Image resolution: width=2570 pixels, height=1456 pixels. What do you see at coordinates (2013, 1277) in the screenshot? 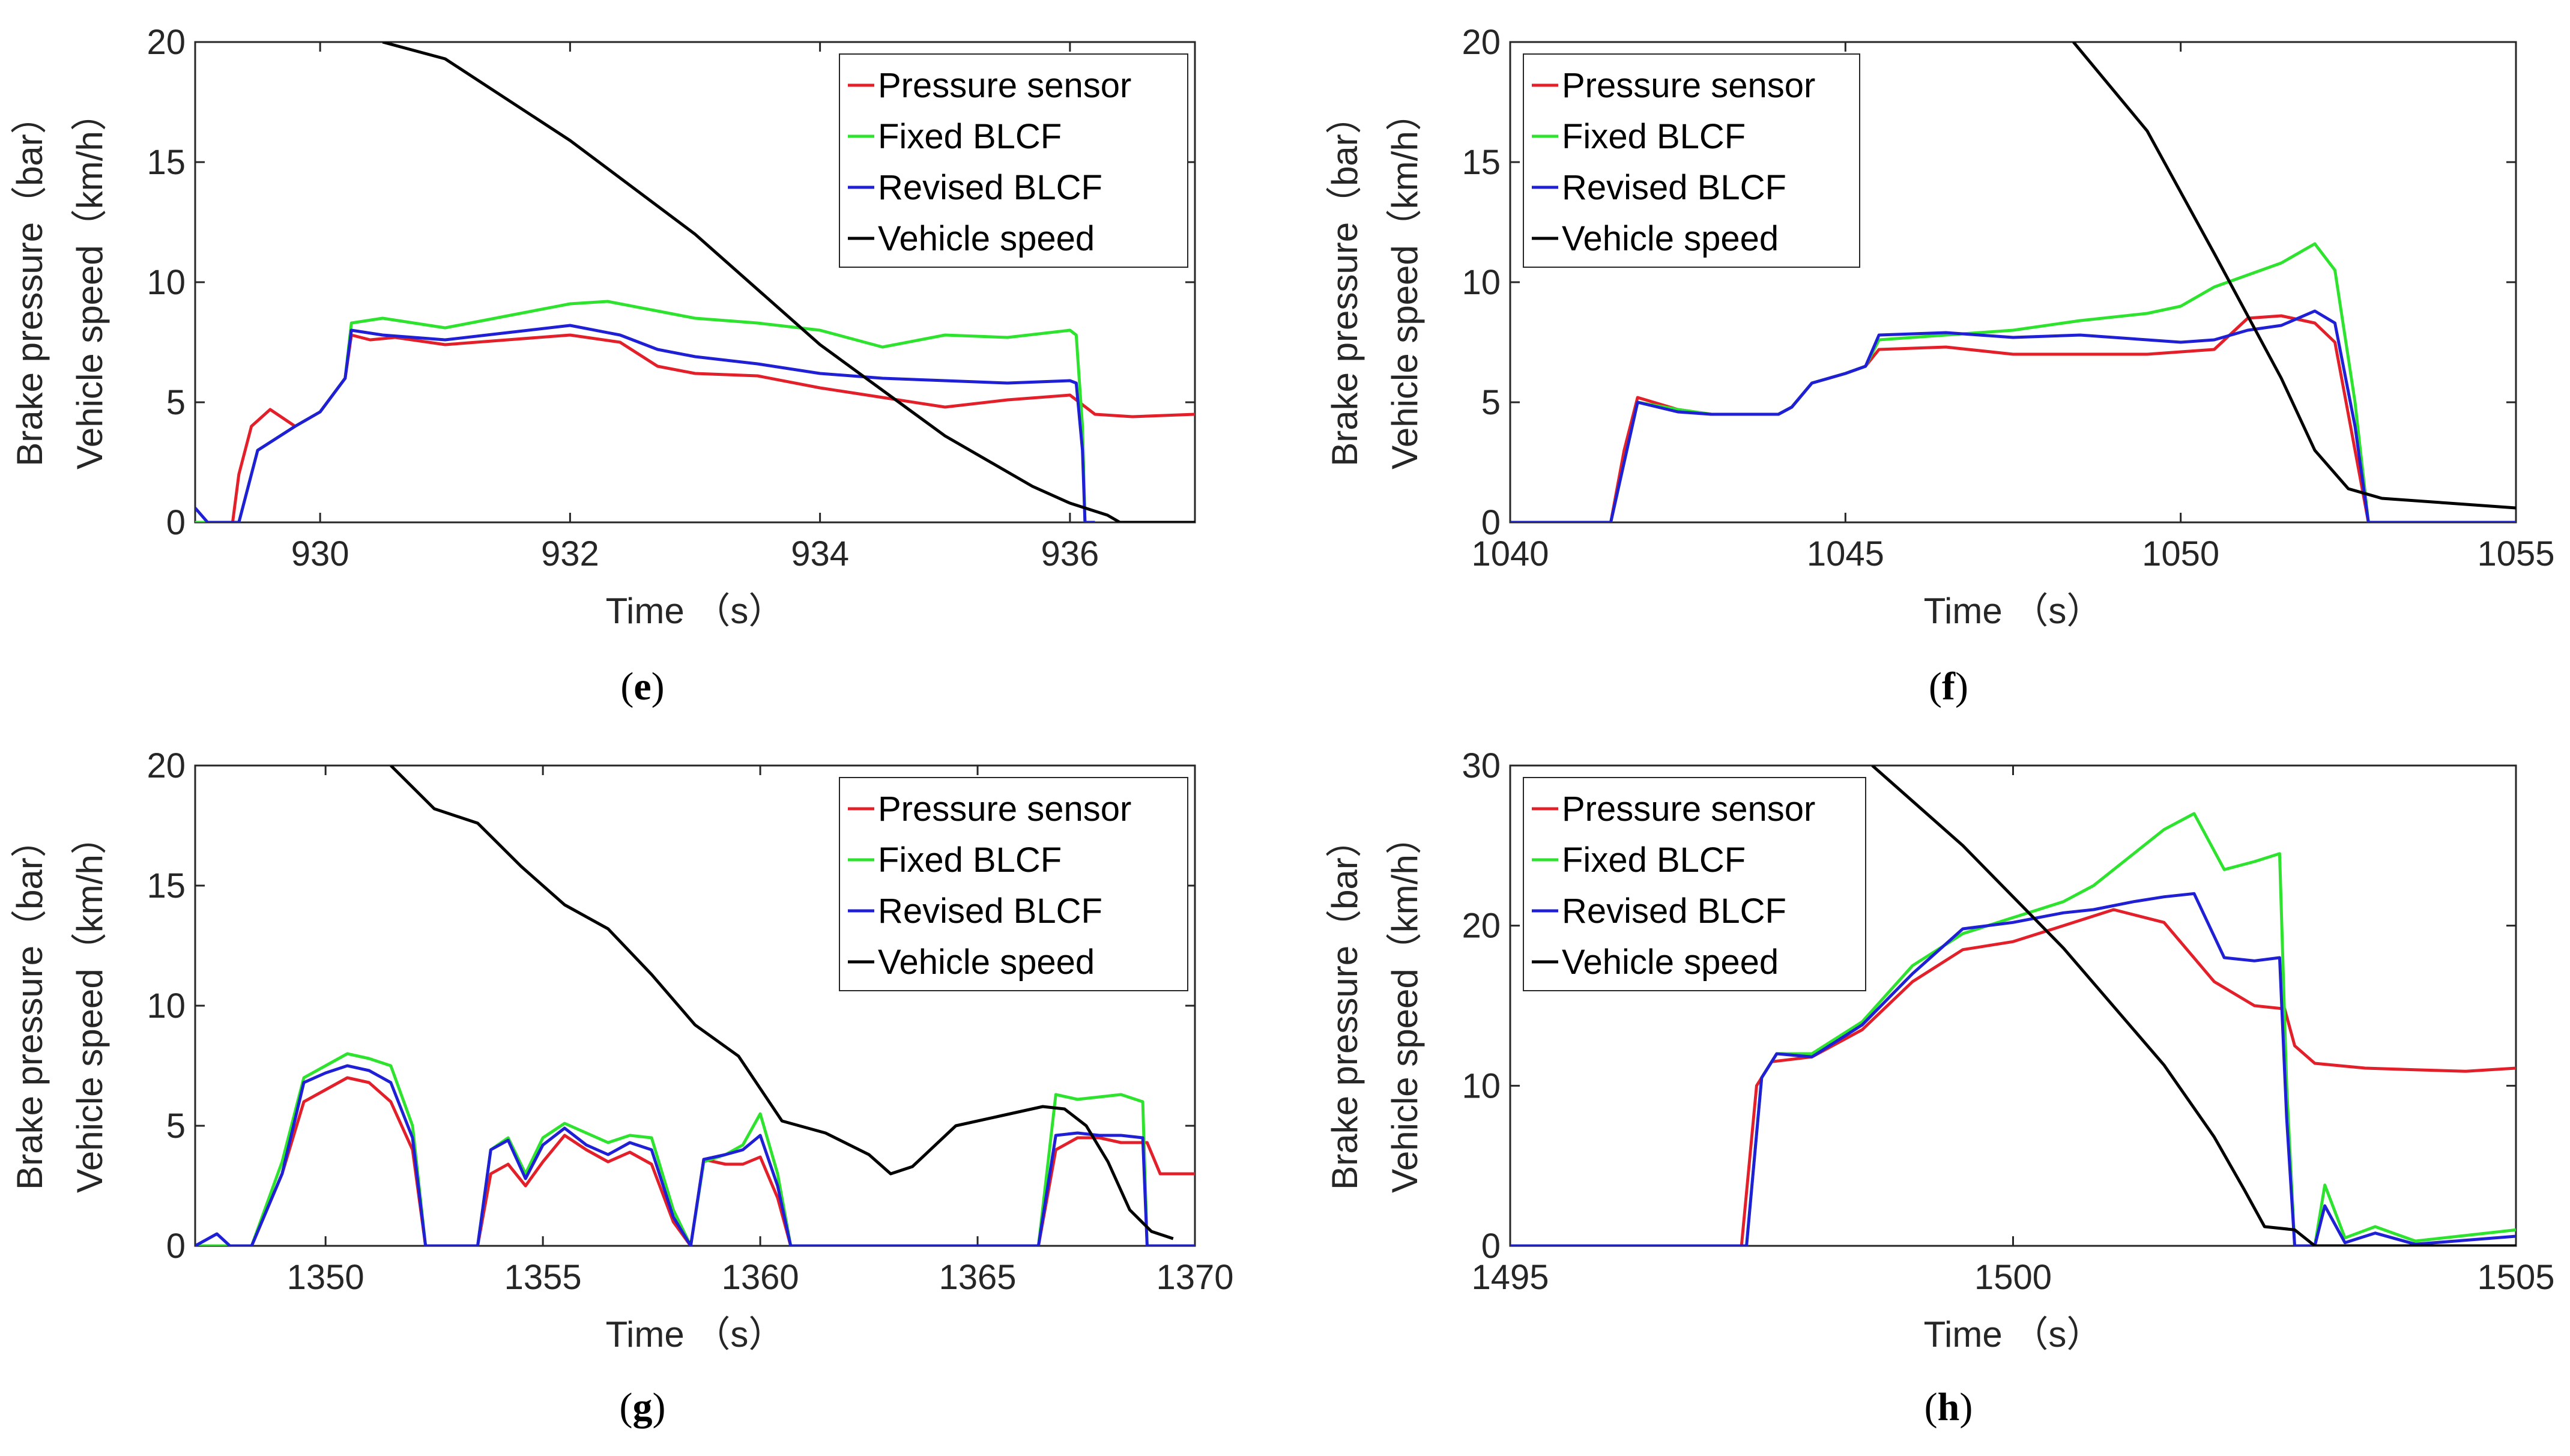
I see `x-tick-label: 1500` at bounding box center [2013, 1277].